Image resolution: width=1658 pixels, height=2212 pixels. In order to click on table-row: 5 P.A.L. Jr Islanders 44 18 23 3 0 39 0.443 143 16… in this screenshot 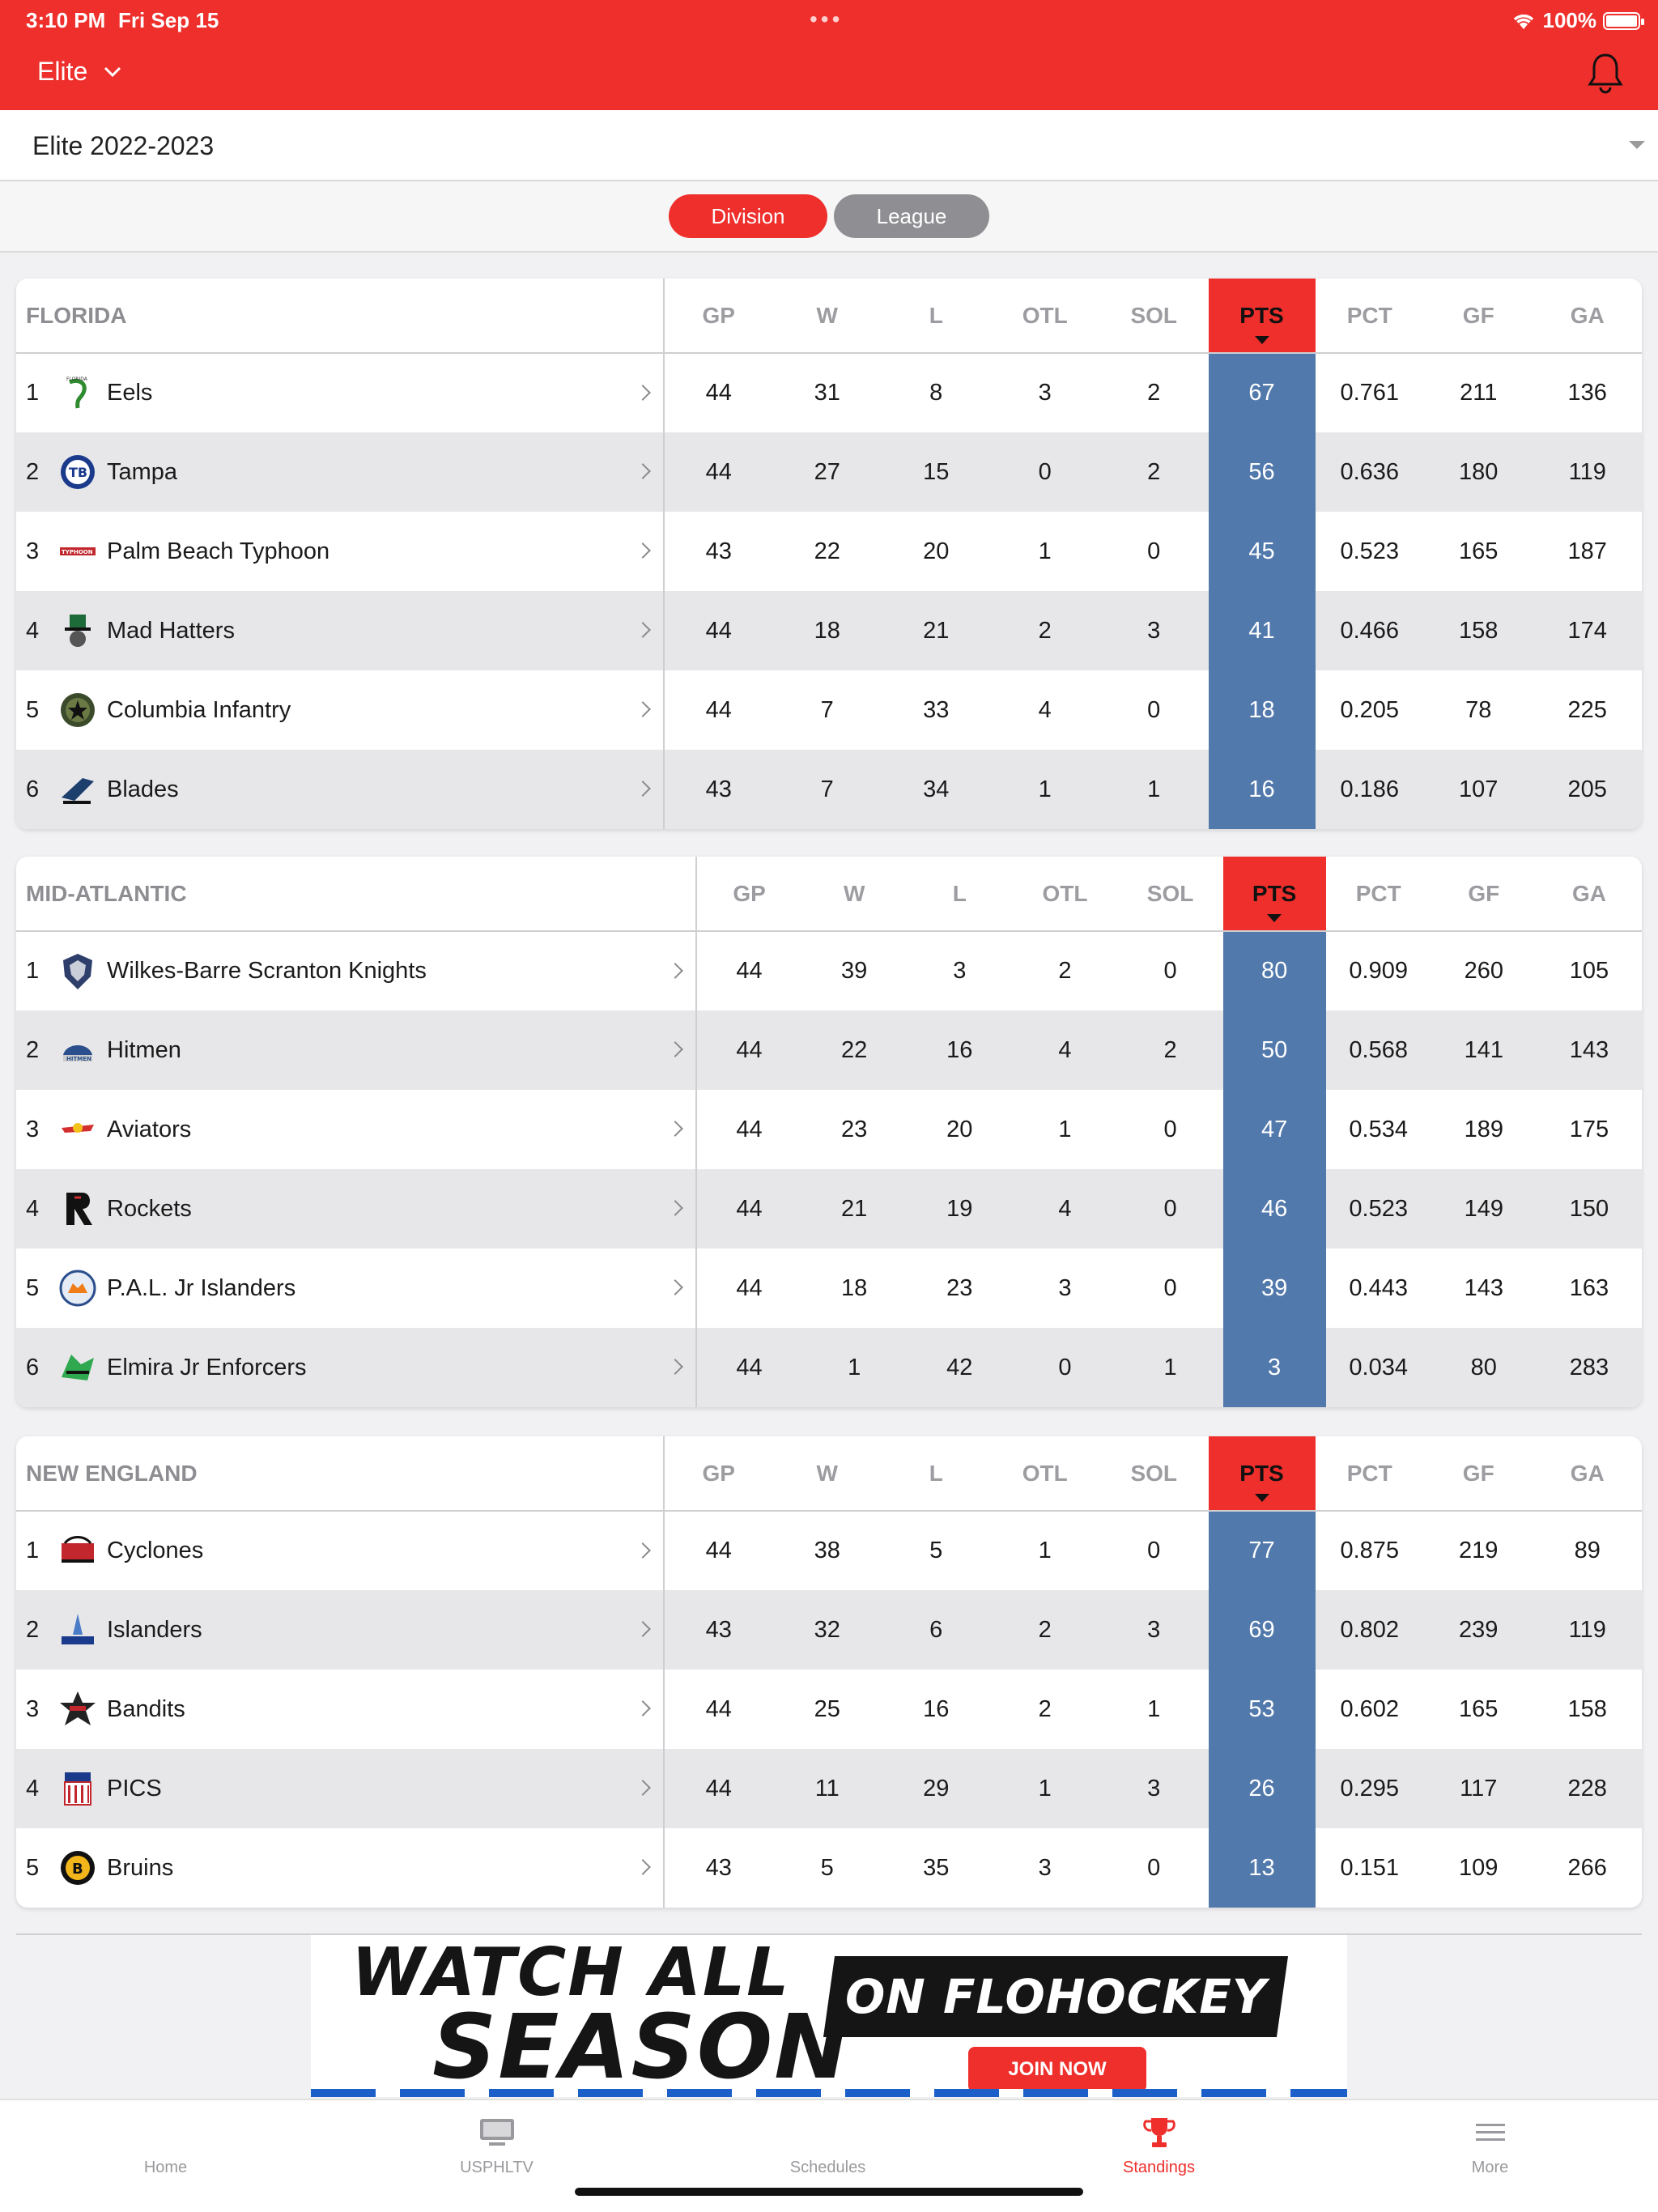, I will do `click(829, 1288)`.